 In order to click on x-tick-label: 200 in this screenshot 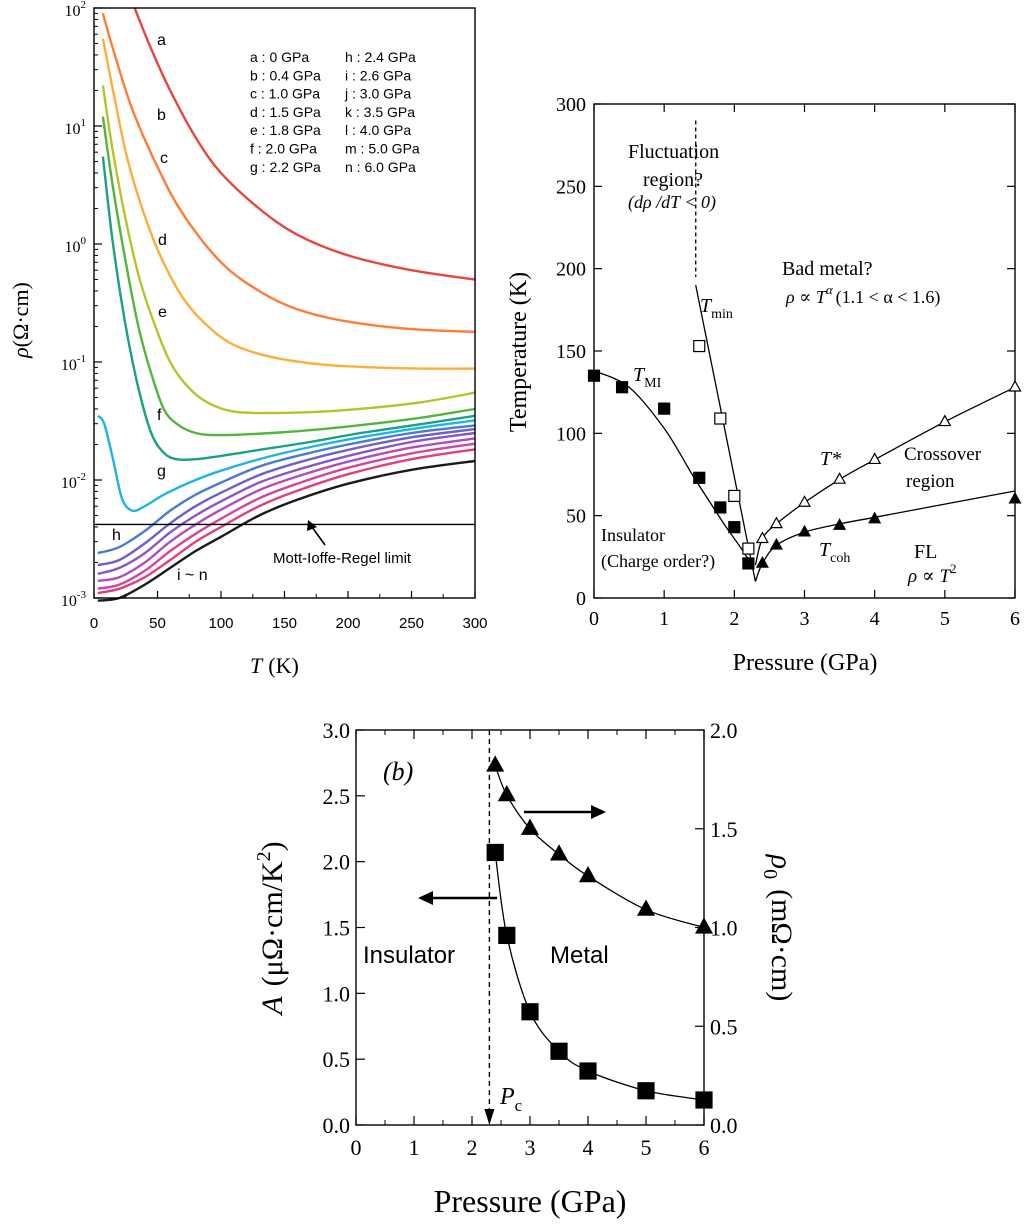, I will do `click(347, 623)`.